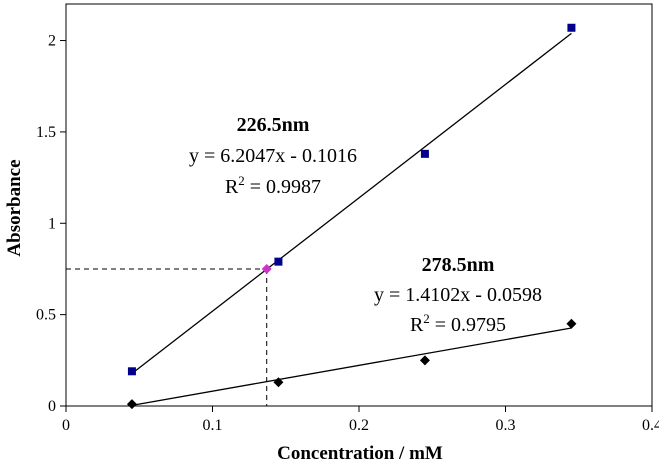 The width and height of the screenshot is (659, 467). Describe the element at coordinates (266, 268) in the screenshot. I see `highlight-marker` at that location.